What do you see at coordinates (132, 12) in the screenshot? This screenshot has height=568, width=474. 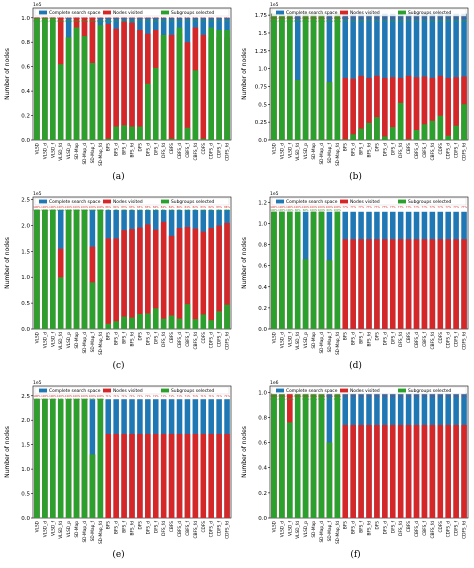 I see `legend-box` at bounding box center [132, 12].